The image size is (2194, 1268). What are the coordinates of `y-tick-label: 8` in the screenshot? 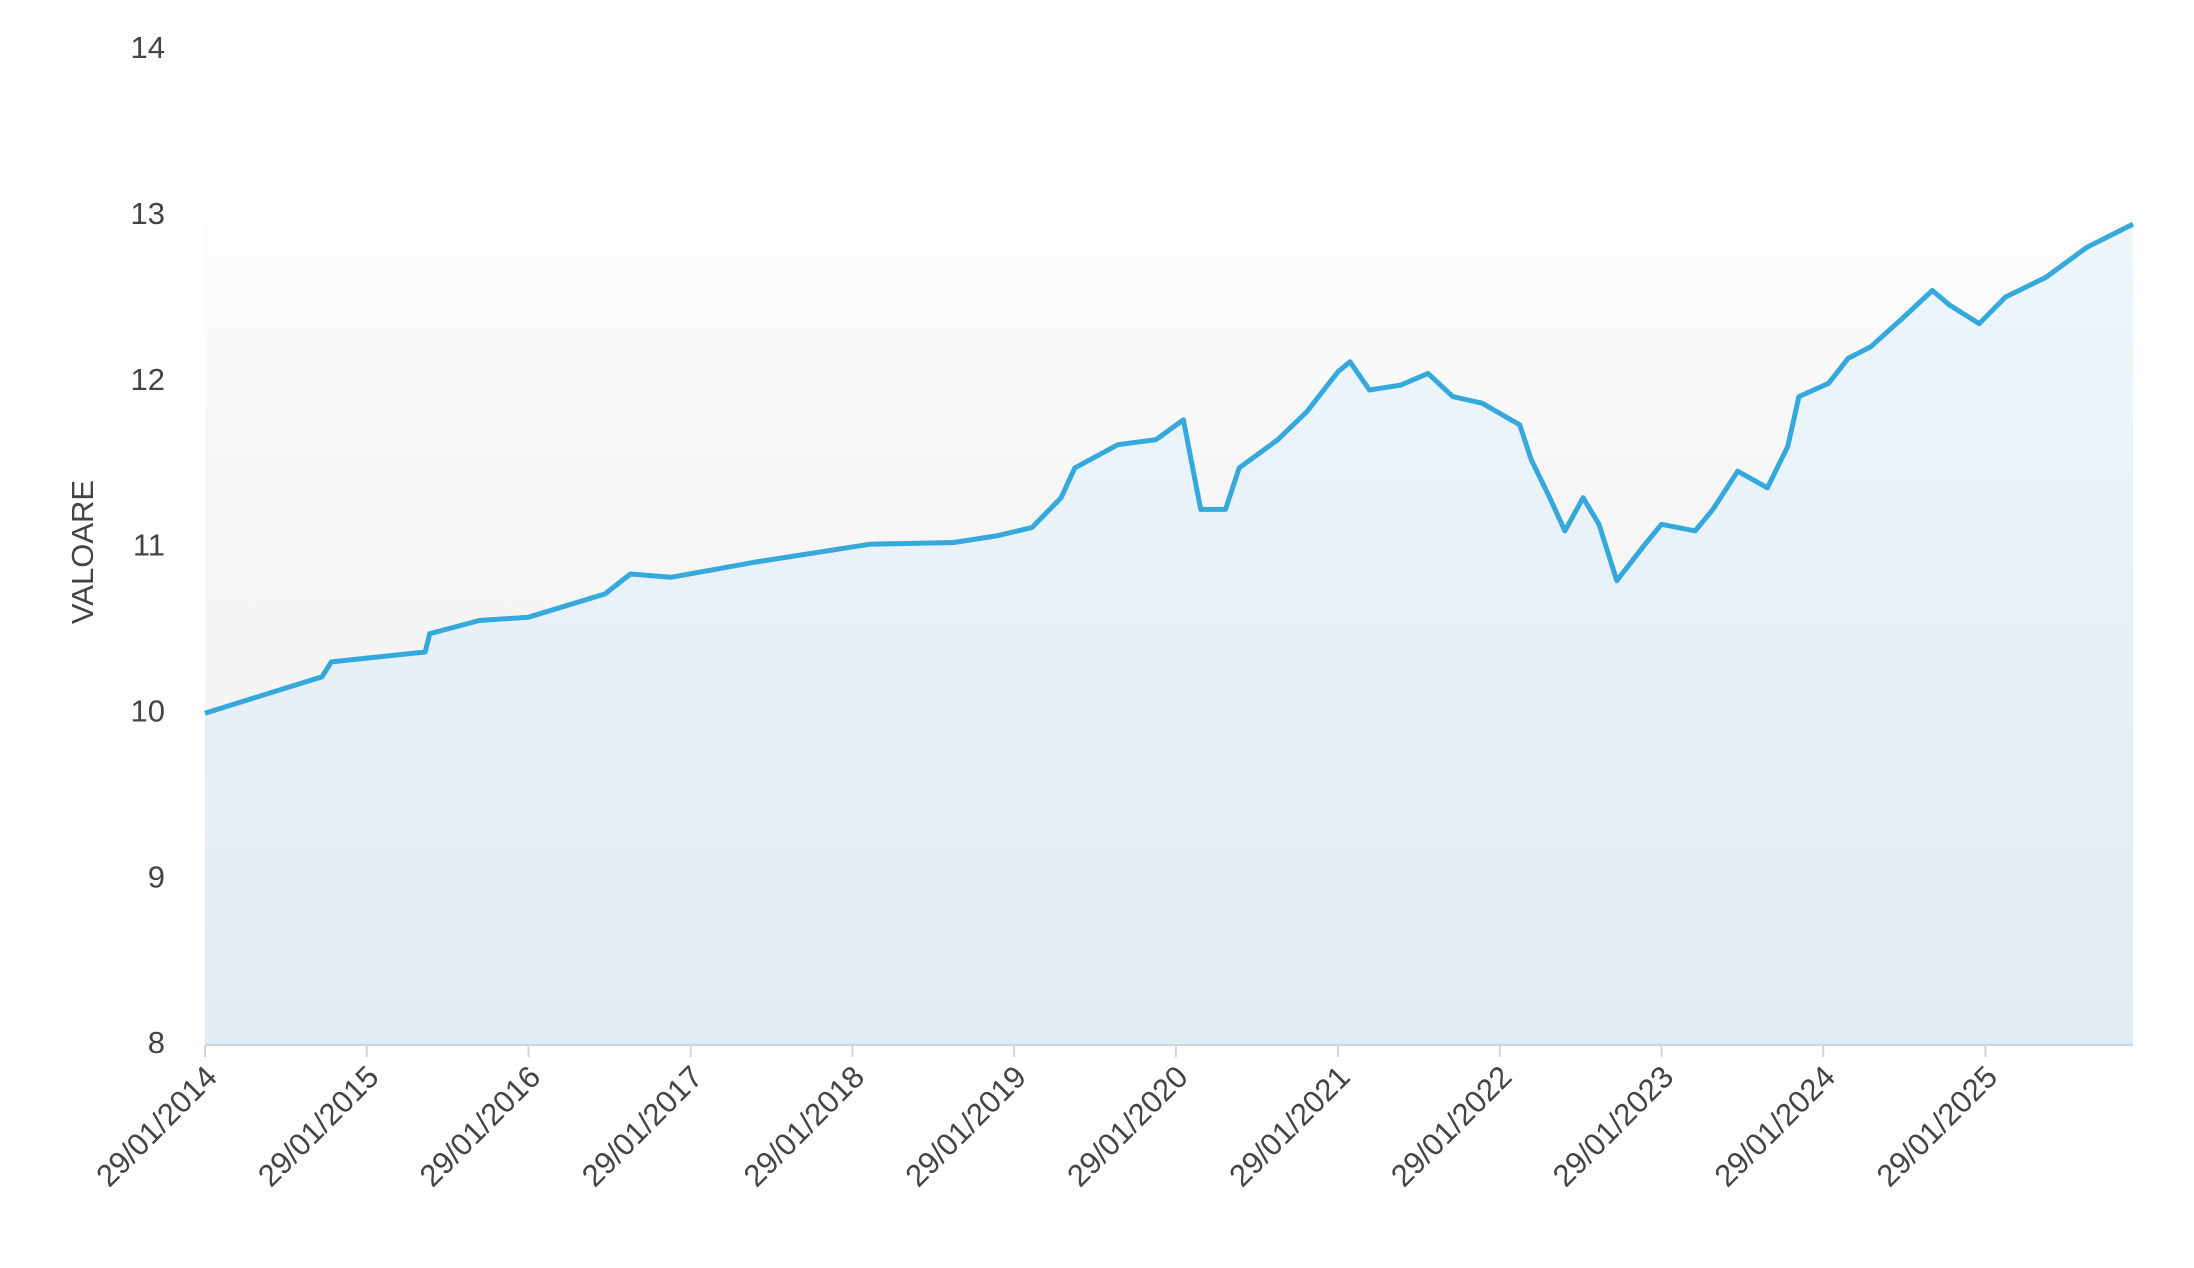 It's located at (156, 1042).